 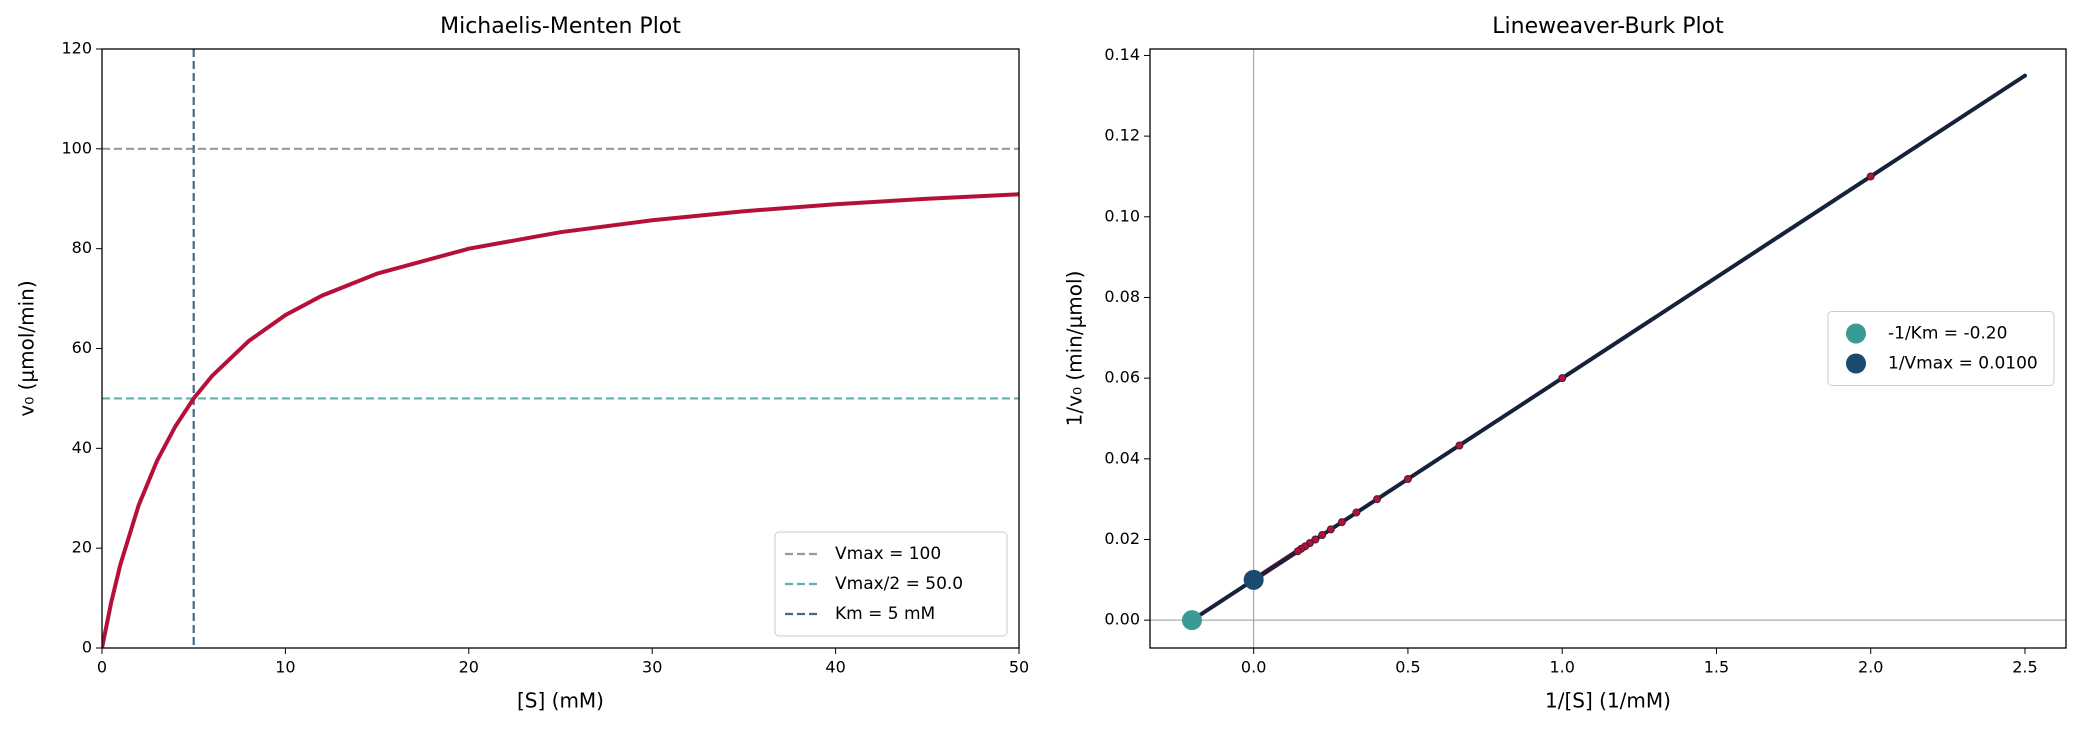 I want to click on y-tick-label: 0.02, so click(x=1122, y=538).